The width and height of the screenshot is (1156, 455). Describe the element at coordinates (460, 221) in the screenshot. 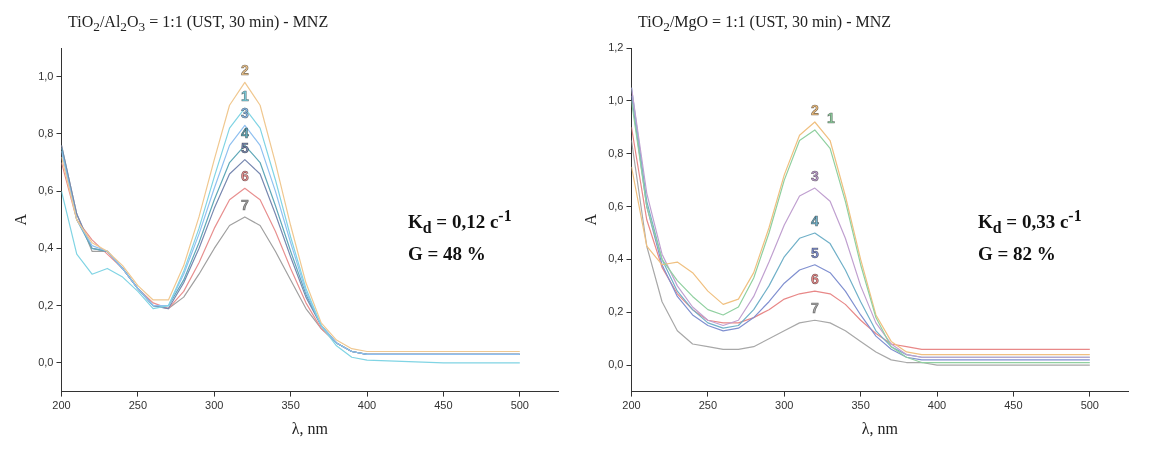

I see `annotation: K$_{d}$ = 0,12 c$^{-1}$` at that location.